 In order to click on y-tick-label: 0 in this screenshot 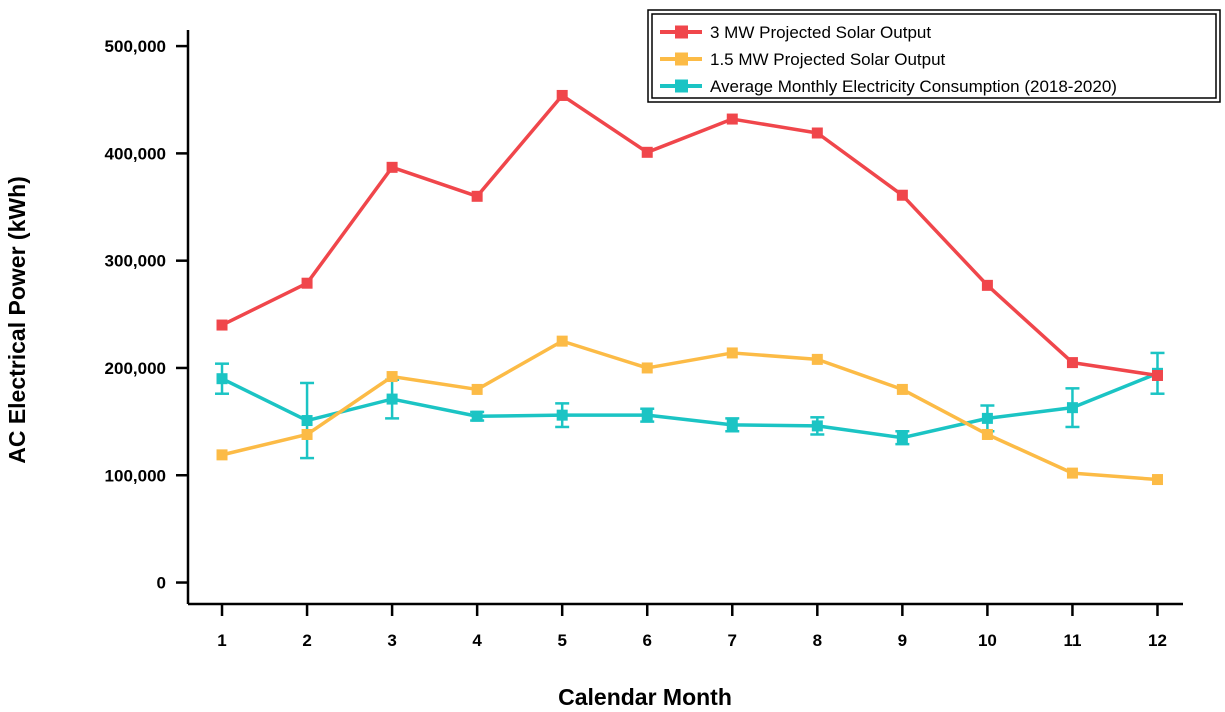, I will do `click(161, 583)`.